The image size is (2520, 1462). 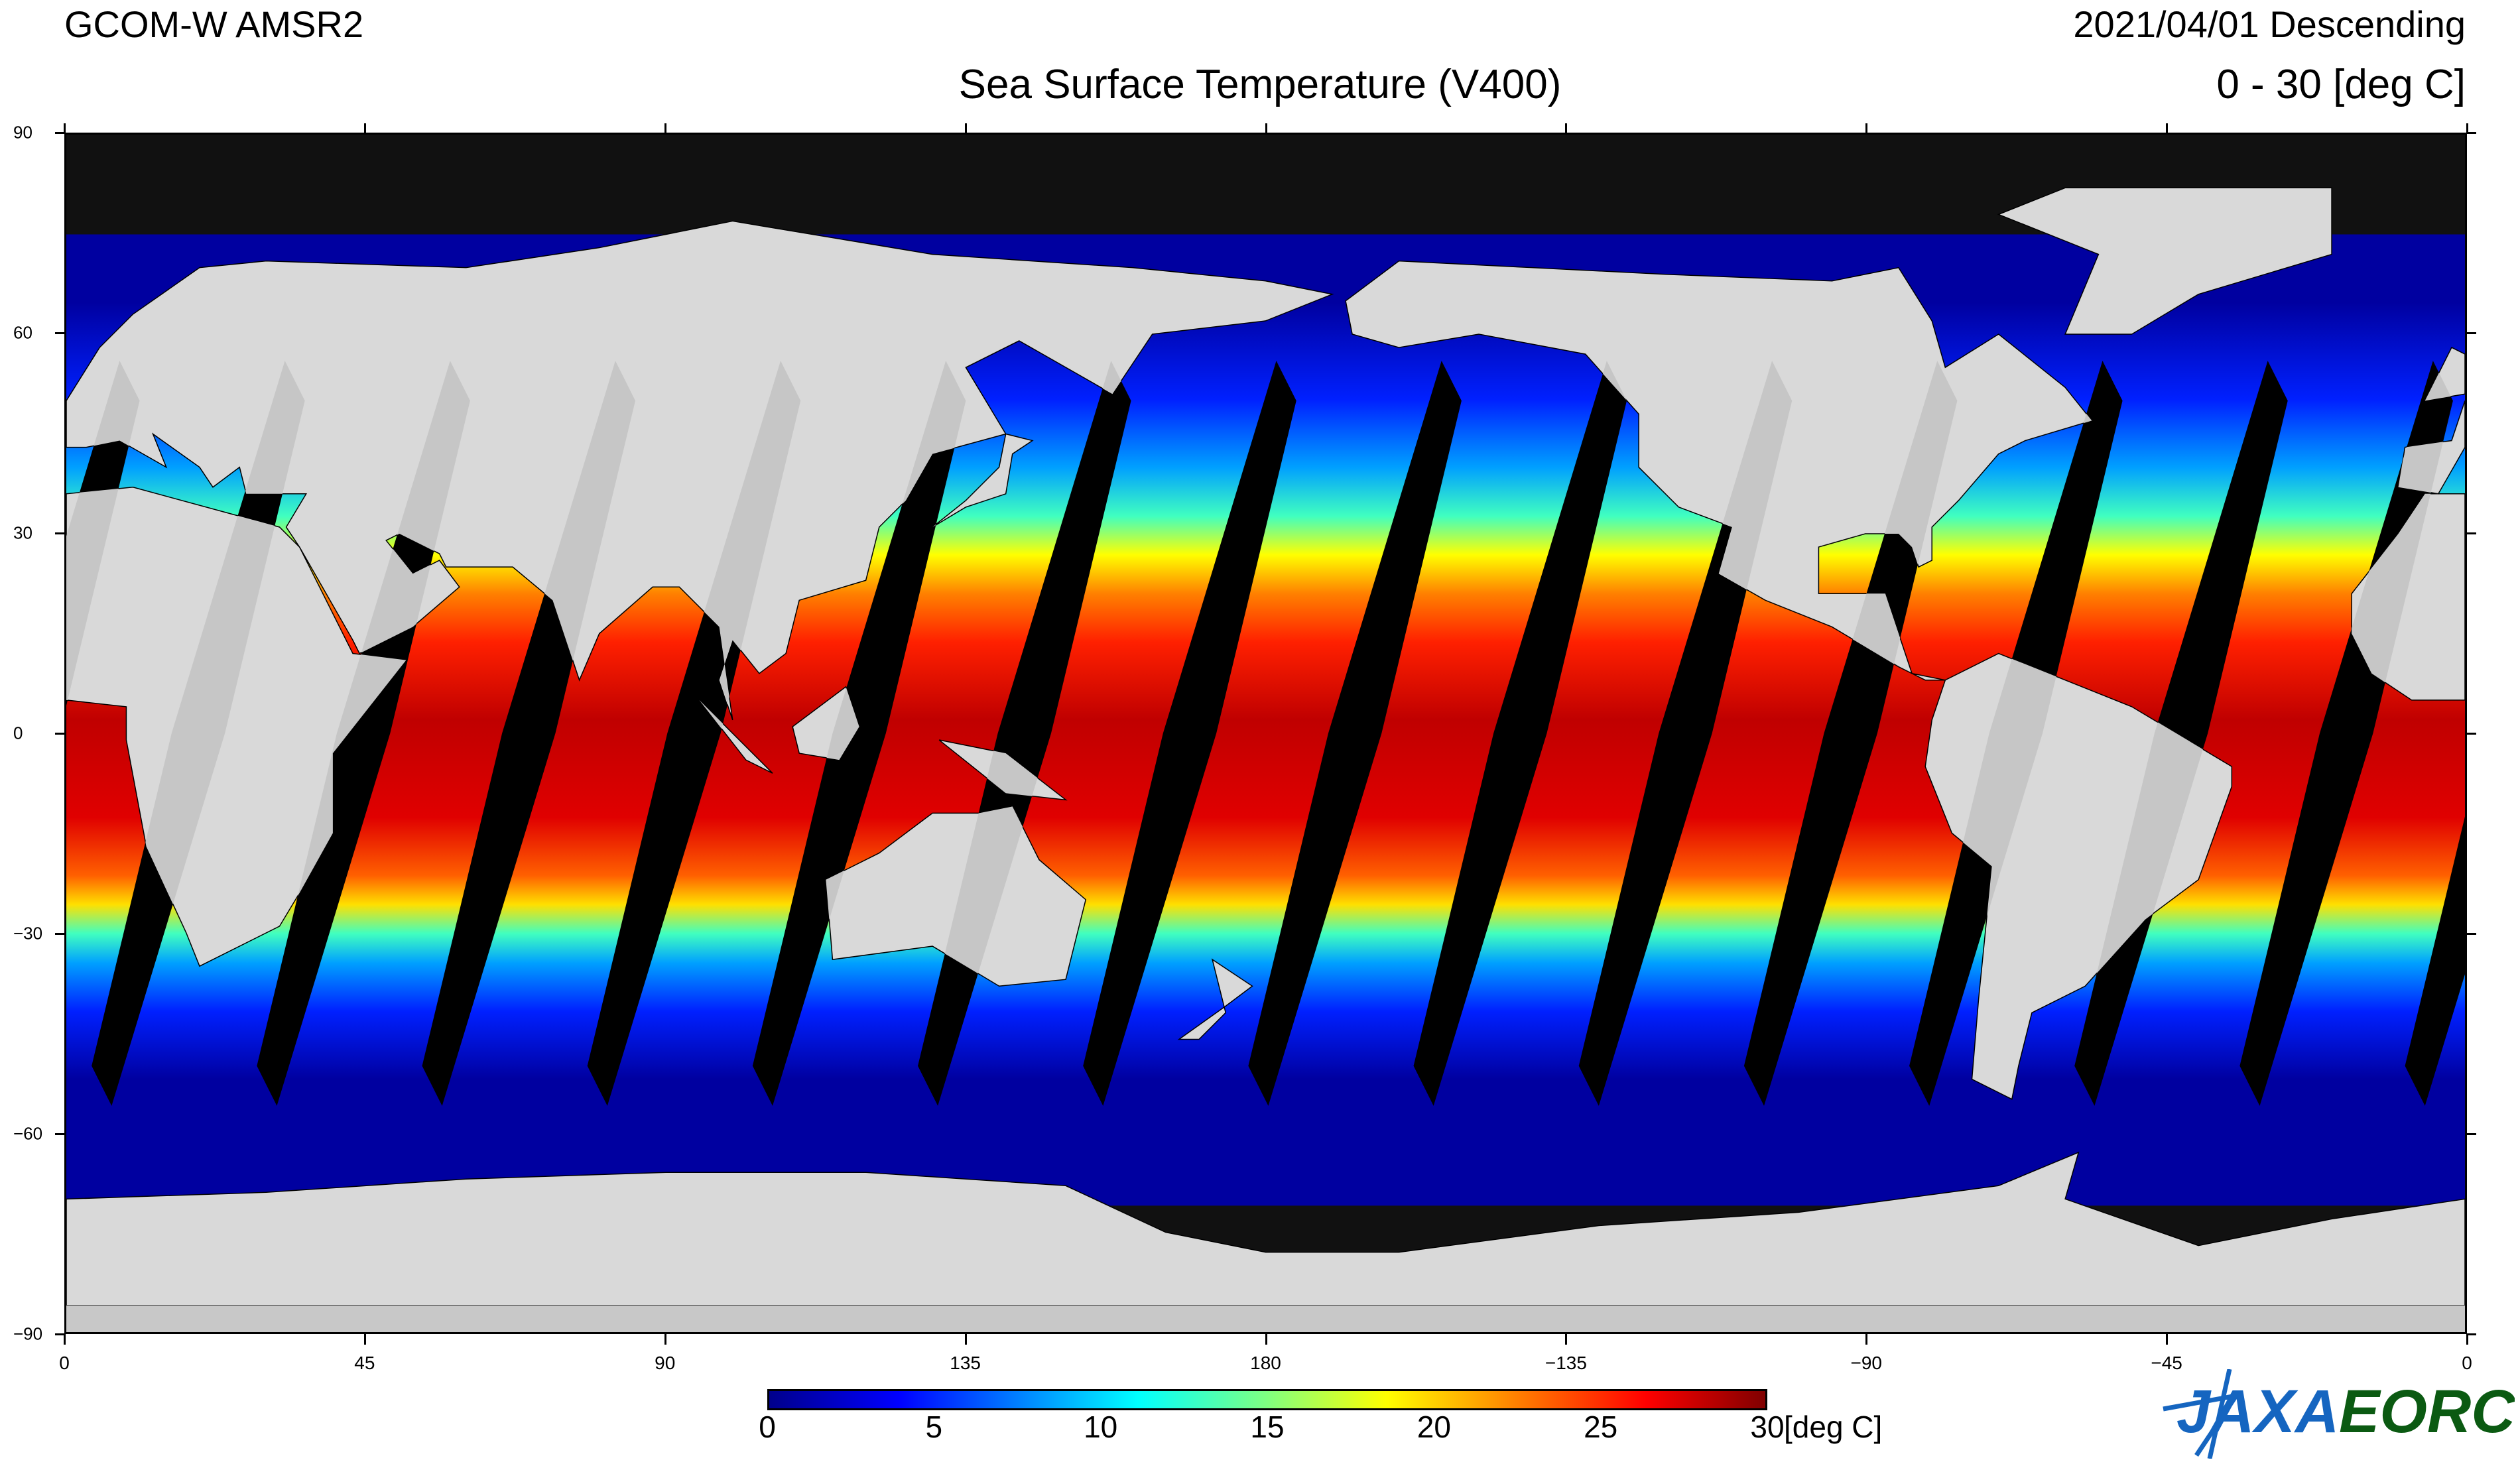 I want to click on lat-label: 60, so click(x=22, y=333).